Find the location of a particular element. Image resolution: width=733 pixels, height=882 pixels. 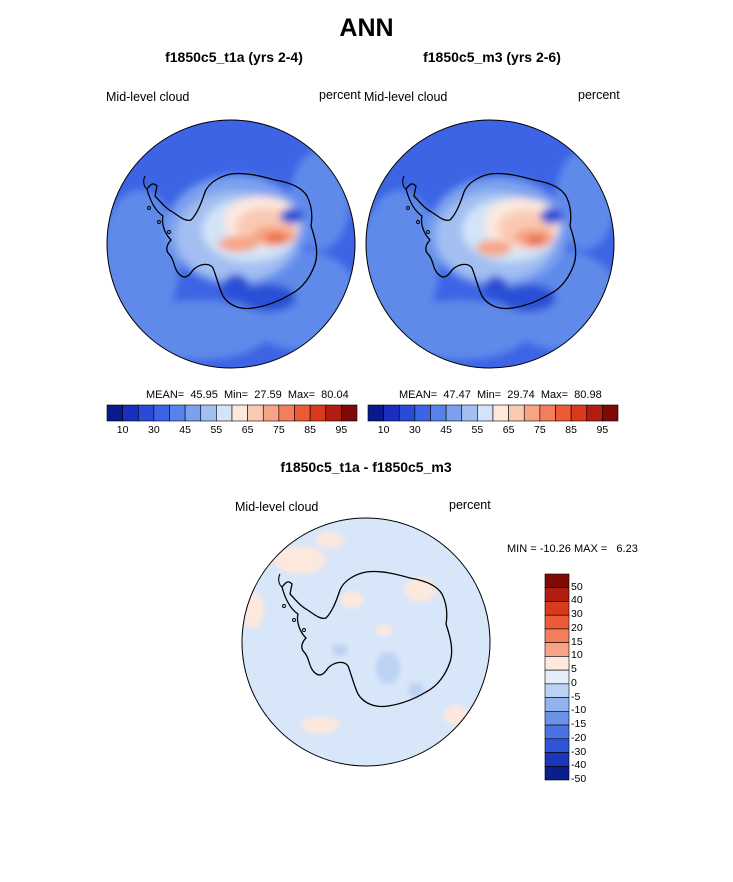

colorbar-2-tick-label: 75 is located at coordinates (540, 430).